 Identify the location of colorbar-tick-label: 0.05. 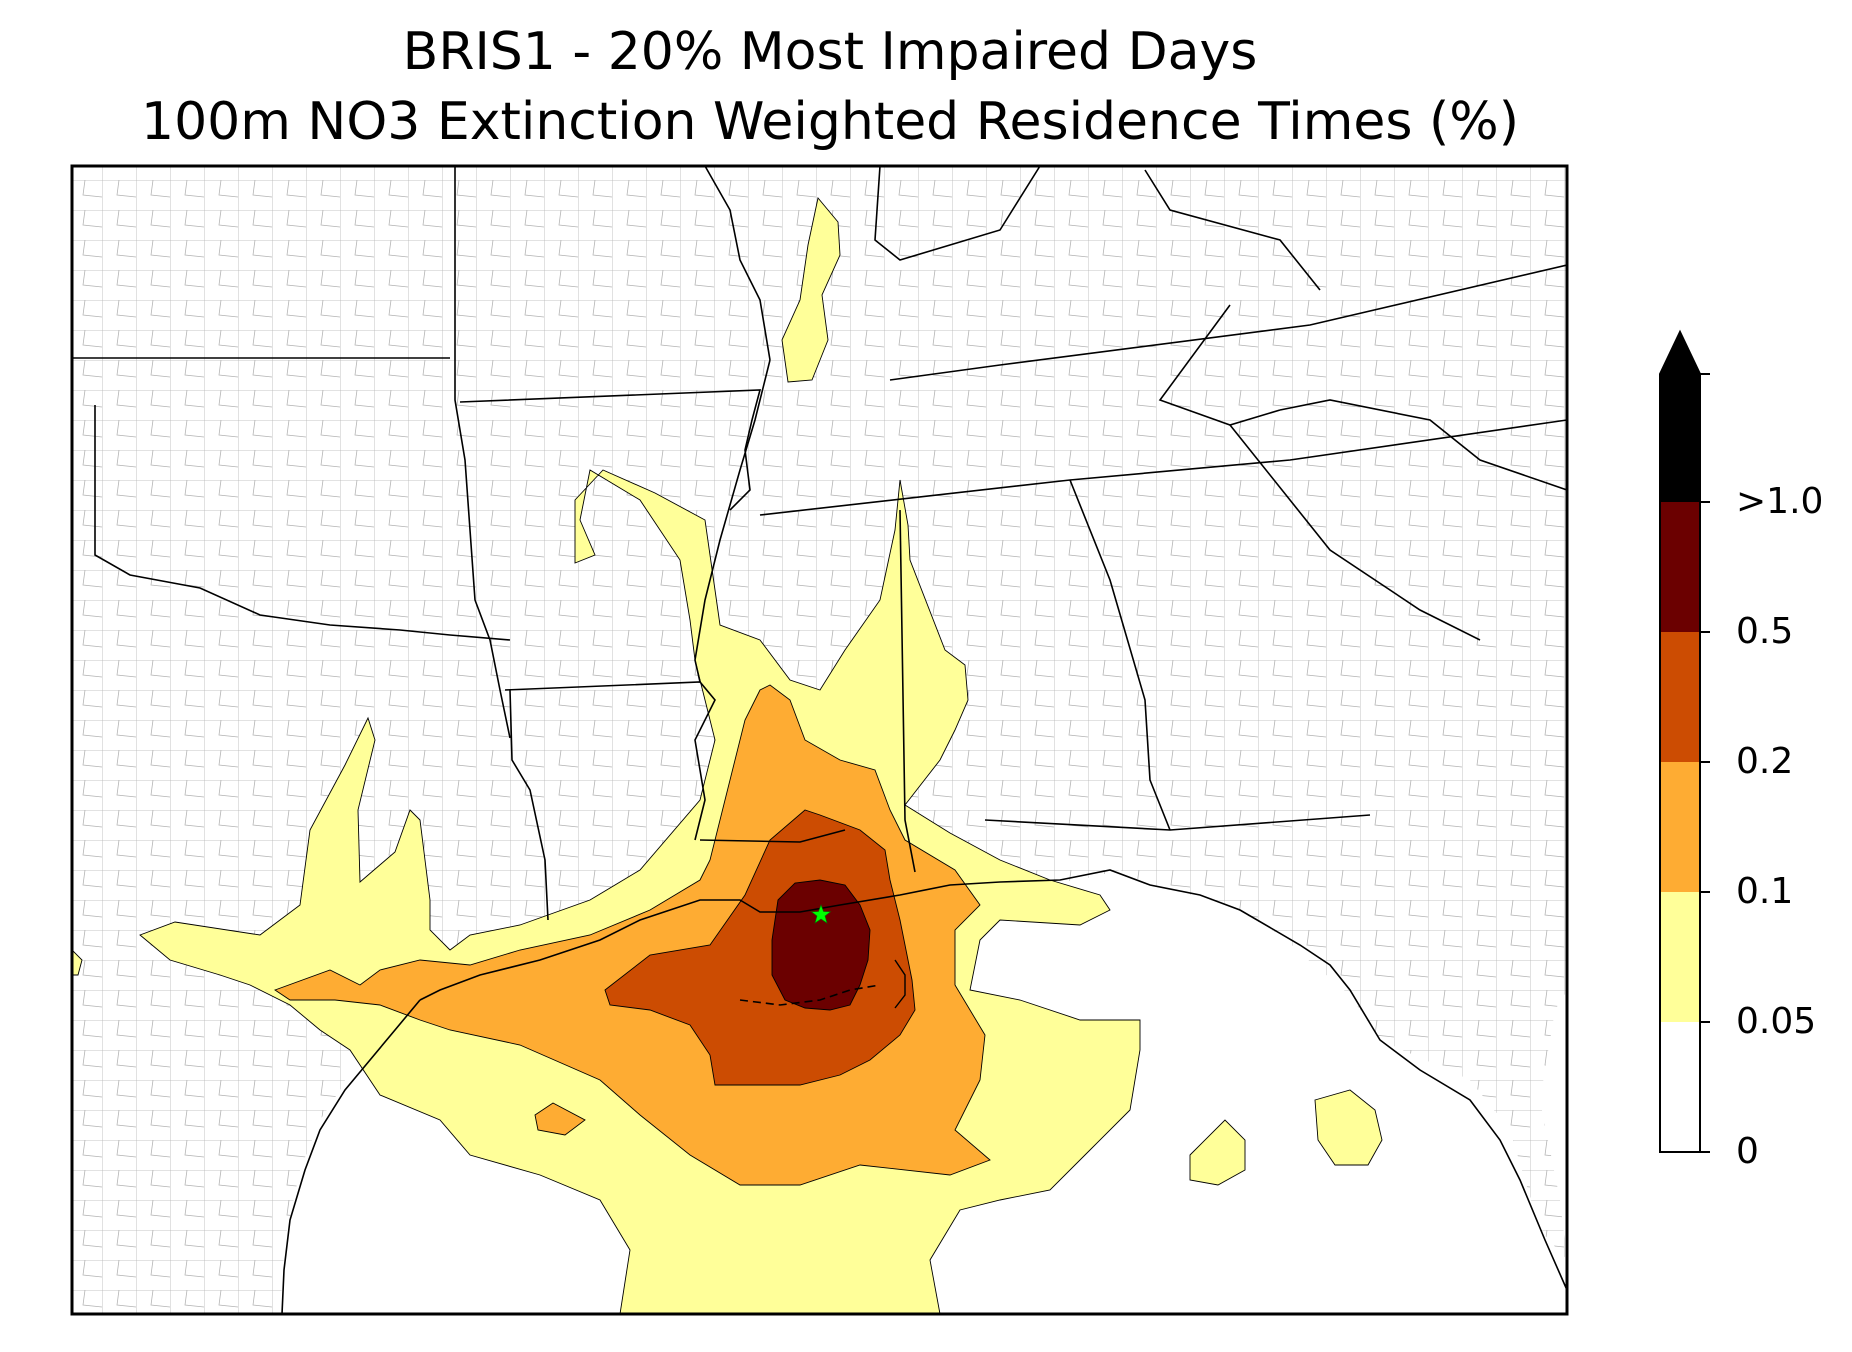
(1776, 1021).